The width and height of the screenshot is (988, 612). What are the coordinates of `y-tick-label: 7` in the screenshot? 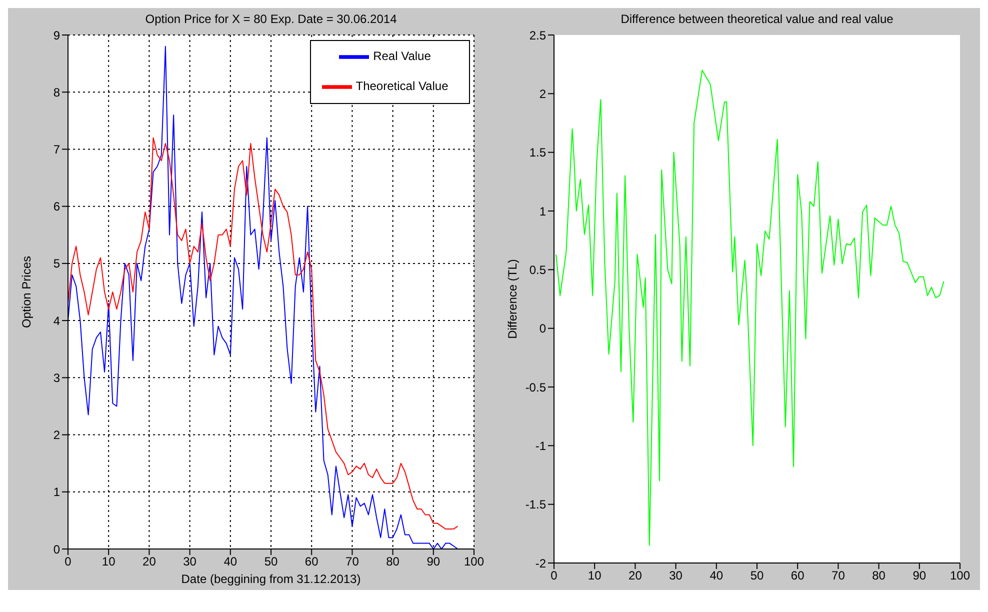 It's located at (56, 149).